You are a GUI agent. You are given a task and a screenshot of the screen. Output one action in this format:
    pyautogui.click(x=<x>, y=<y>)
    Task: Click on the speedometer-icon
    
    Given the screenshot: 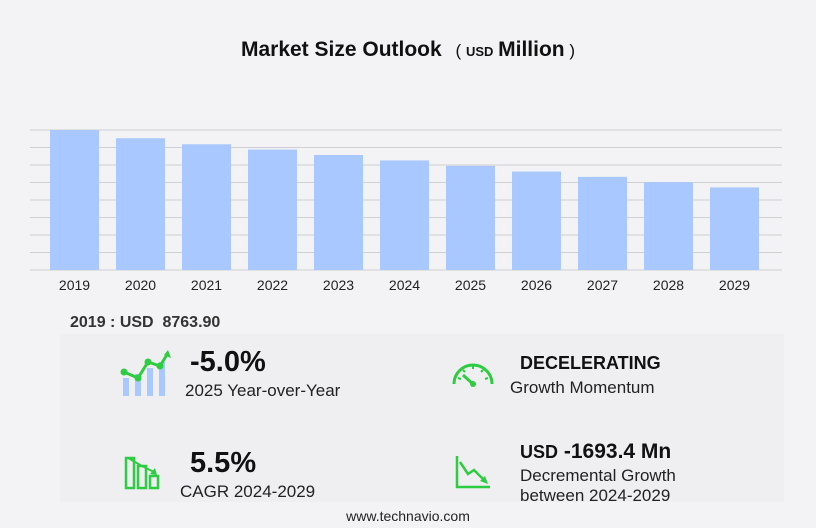 What is the action you would take?
    pyautogui.click(x=473, y=375)
    